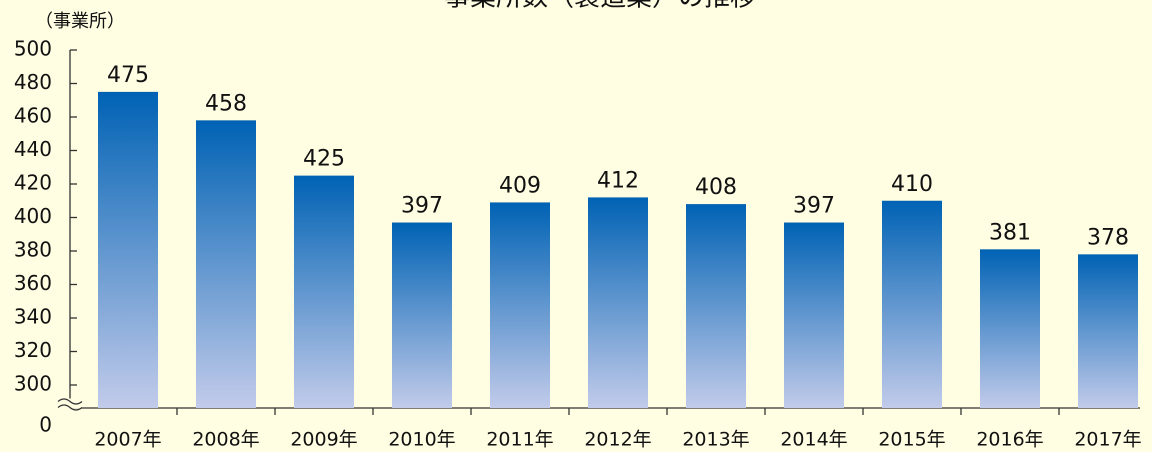  Describe the element at coordinates (33, 82) in the screenshot. I see `y-tick-label: 480` at that location.